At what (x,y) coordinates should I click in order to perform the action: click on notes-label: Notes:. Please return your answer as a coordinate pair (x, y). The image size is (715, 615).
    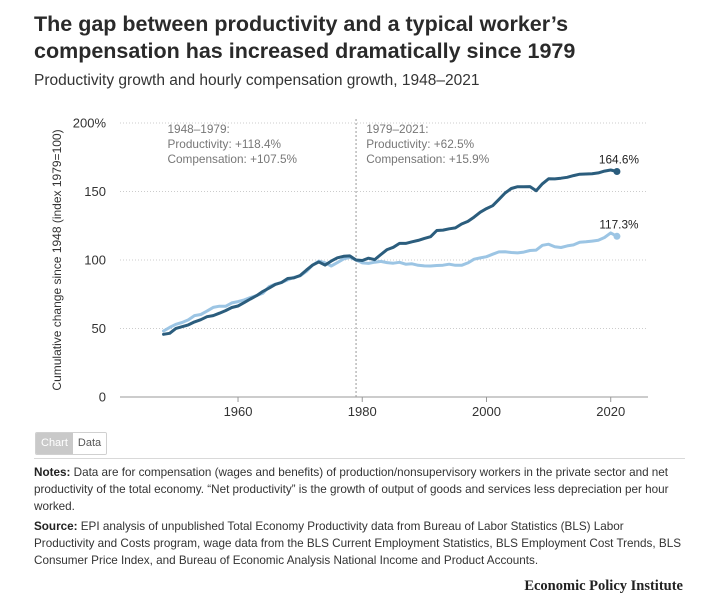
    Looking at the image, I should click on (52, 472).